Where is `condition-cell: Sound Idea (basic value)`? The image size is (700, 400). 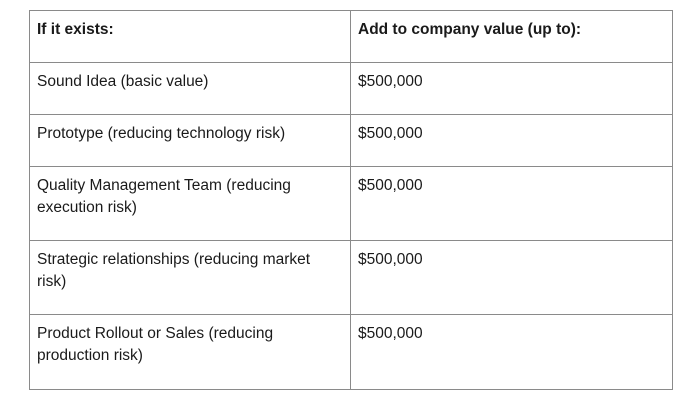
condition-cell: Sound Idea (basic value) is located at coordinates (190, 88).